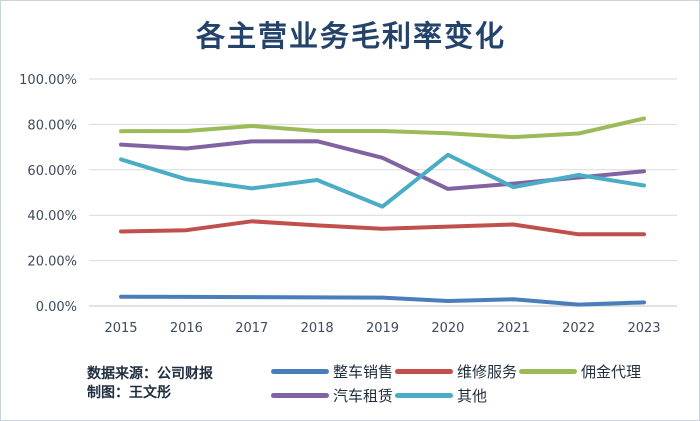 This screenshot has width=700, height=421. I want to click on x-tick-label: 2019, so click(382, 328).